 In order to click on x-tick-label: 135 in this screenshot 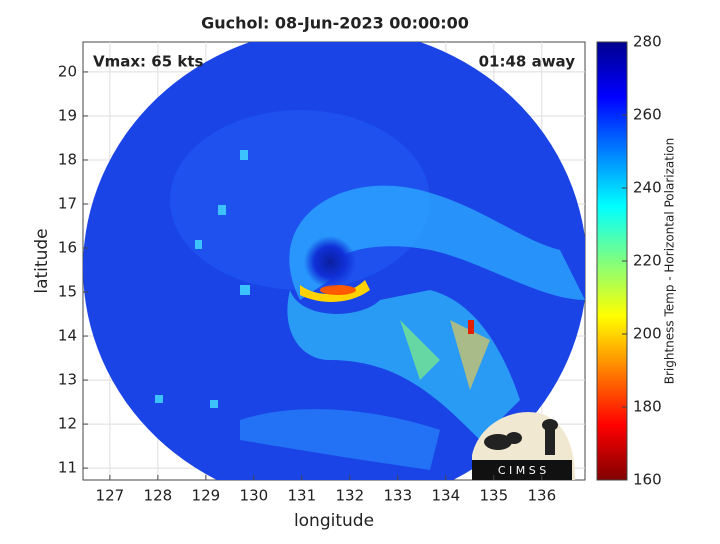, I will do `click(493, 496)`.